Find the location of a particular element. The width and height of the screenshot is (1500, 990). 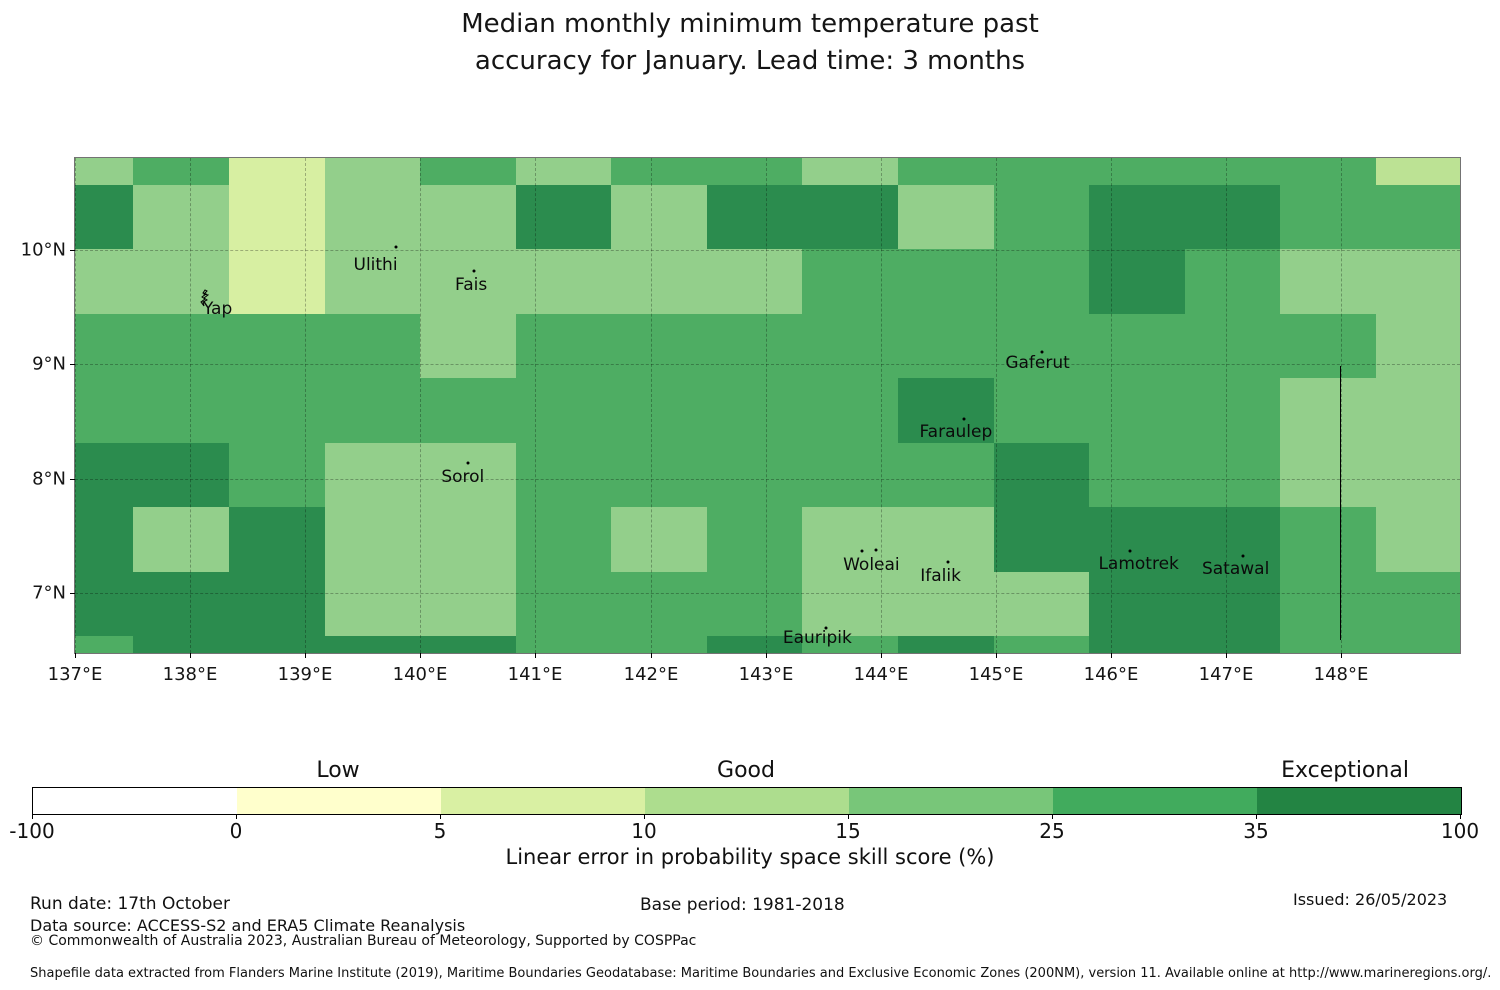

colorbar-tick-label: 100 is located at coordinates (1460, 831).